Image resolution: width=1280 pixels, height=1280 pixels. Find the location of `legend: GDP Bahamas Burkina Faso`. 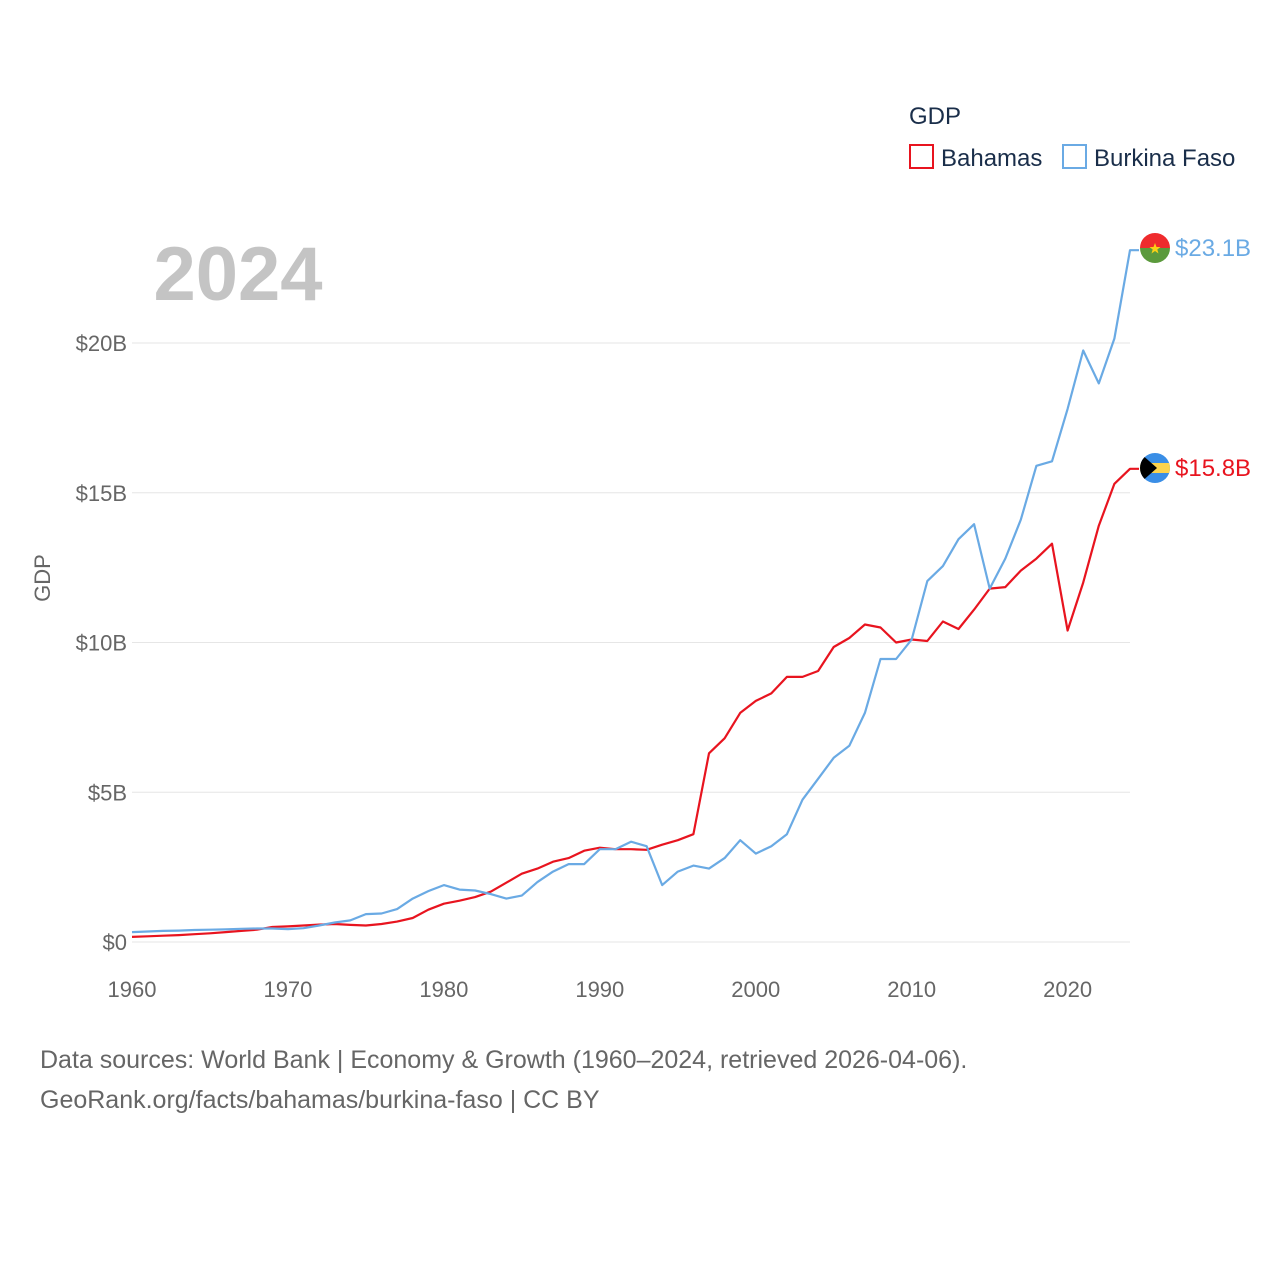

legend: GDP Bahamas Burkina Faso is located at coordinates (1072, 137).